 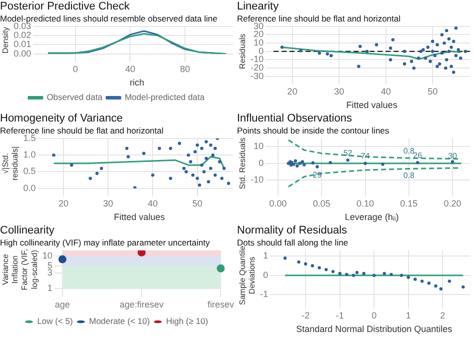 I want to click on x-tick-label: age, so click(x=62, y=305).